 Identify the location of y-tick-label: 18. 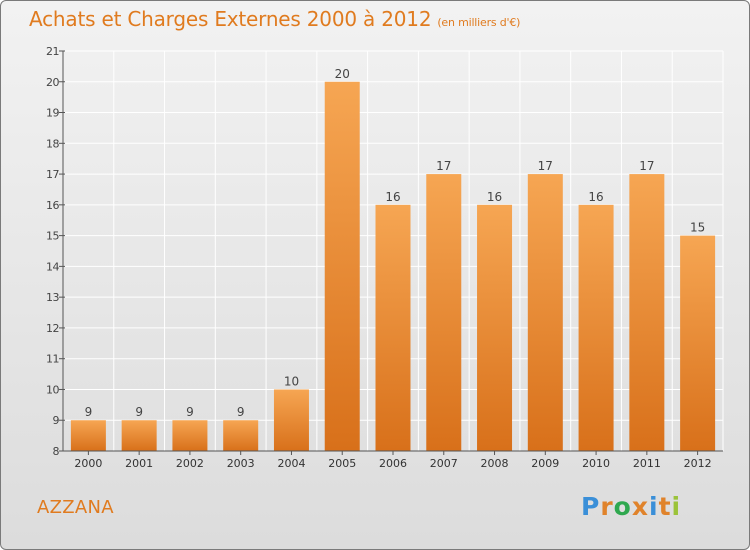
(52, 143).